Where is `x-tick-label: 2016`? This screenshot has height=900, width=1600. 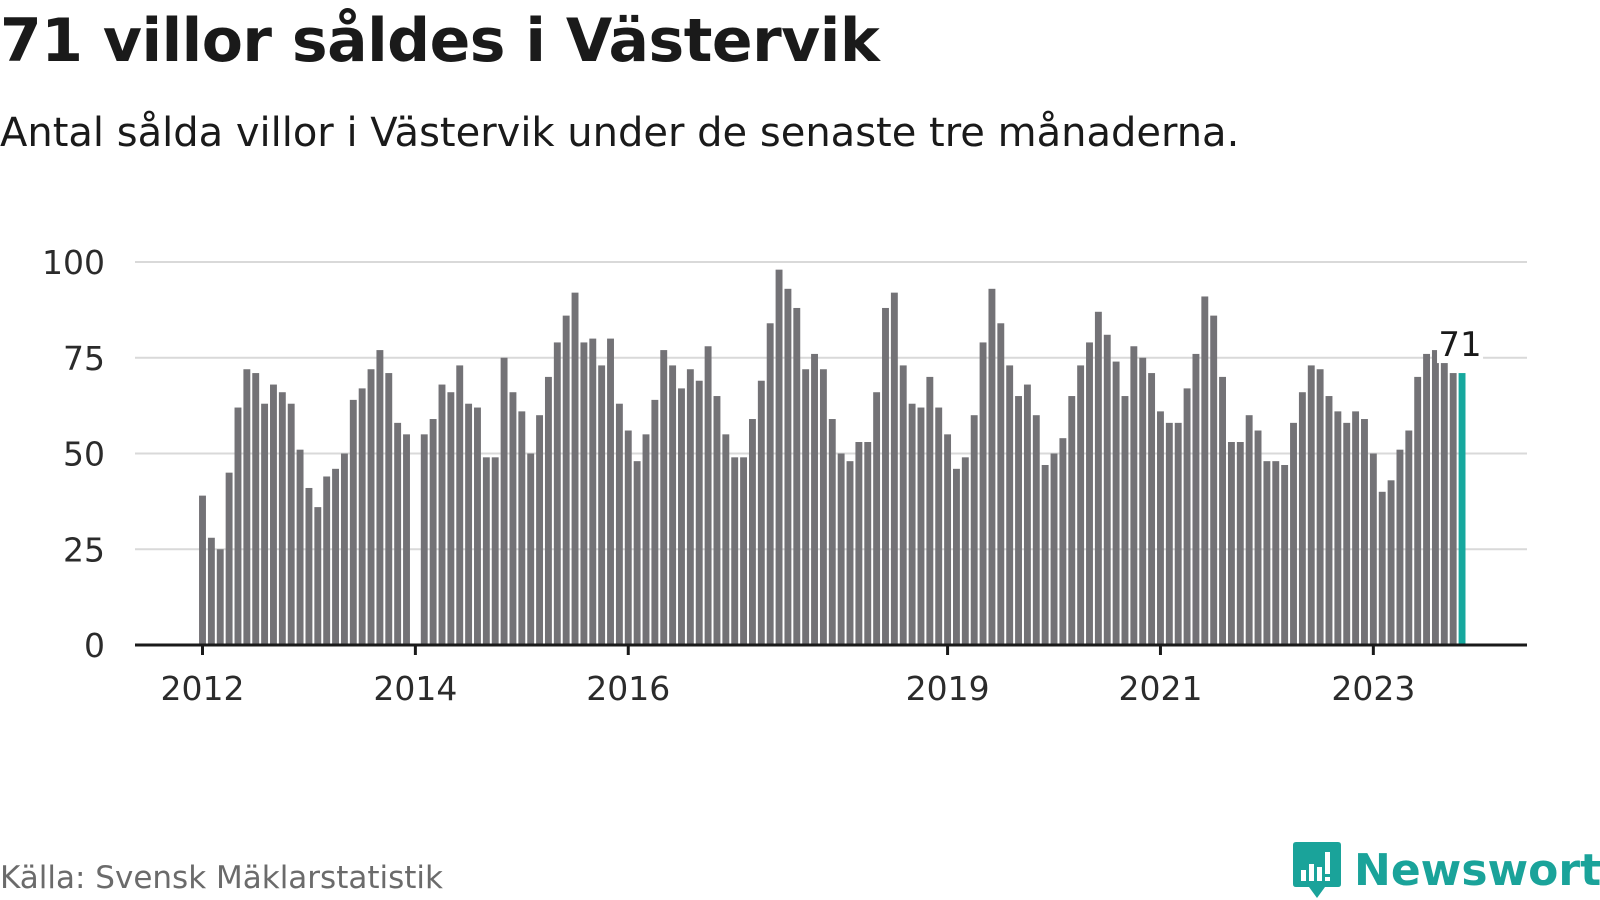 x-tick-label: 2016 is located at coordinates (628, 688).